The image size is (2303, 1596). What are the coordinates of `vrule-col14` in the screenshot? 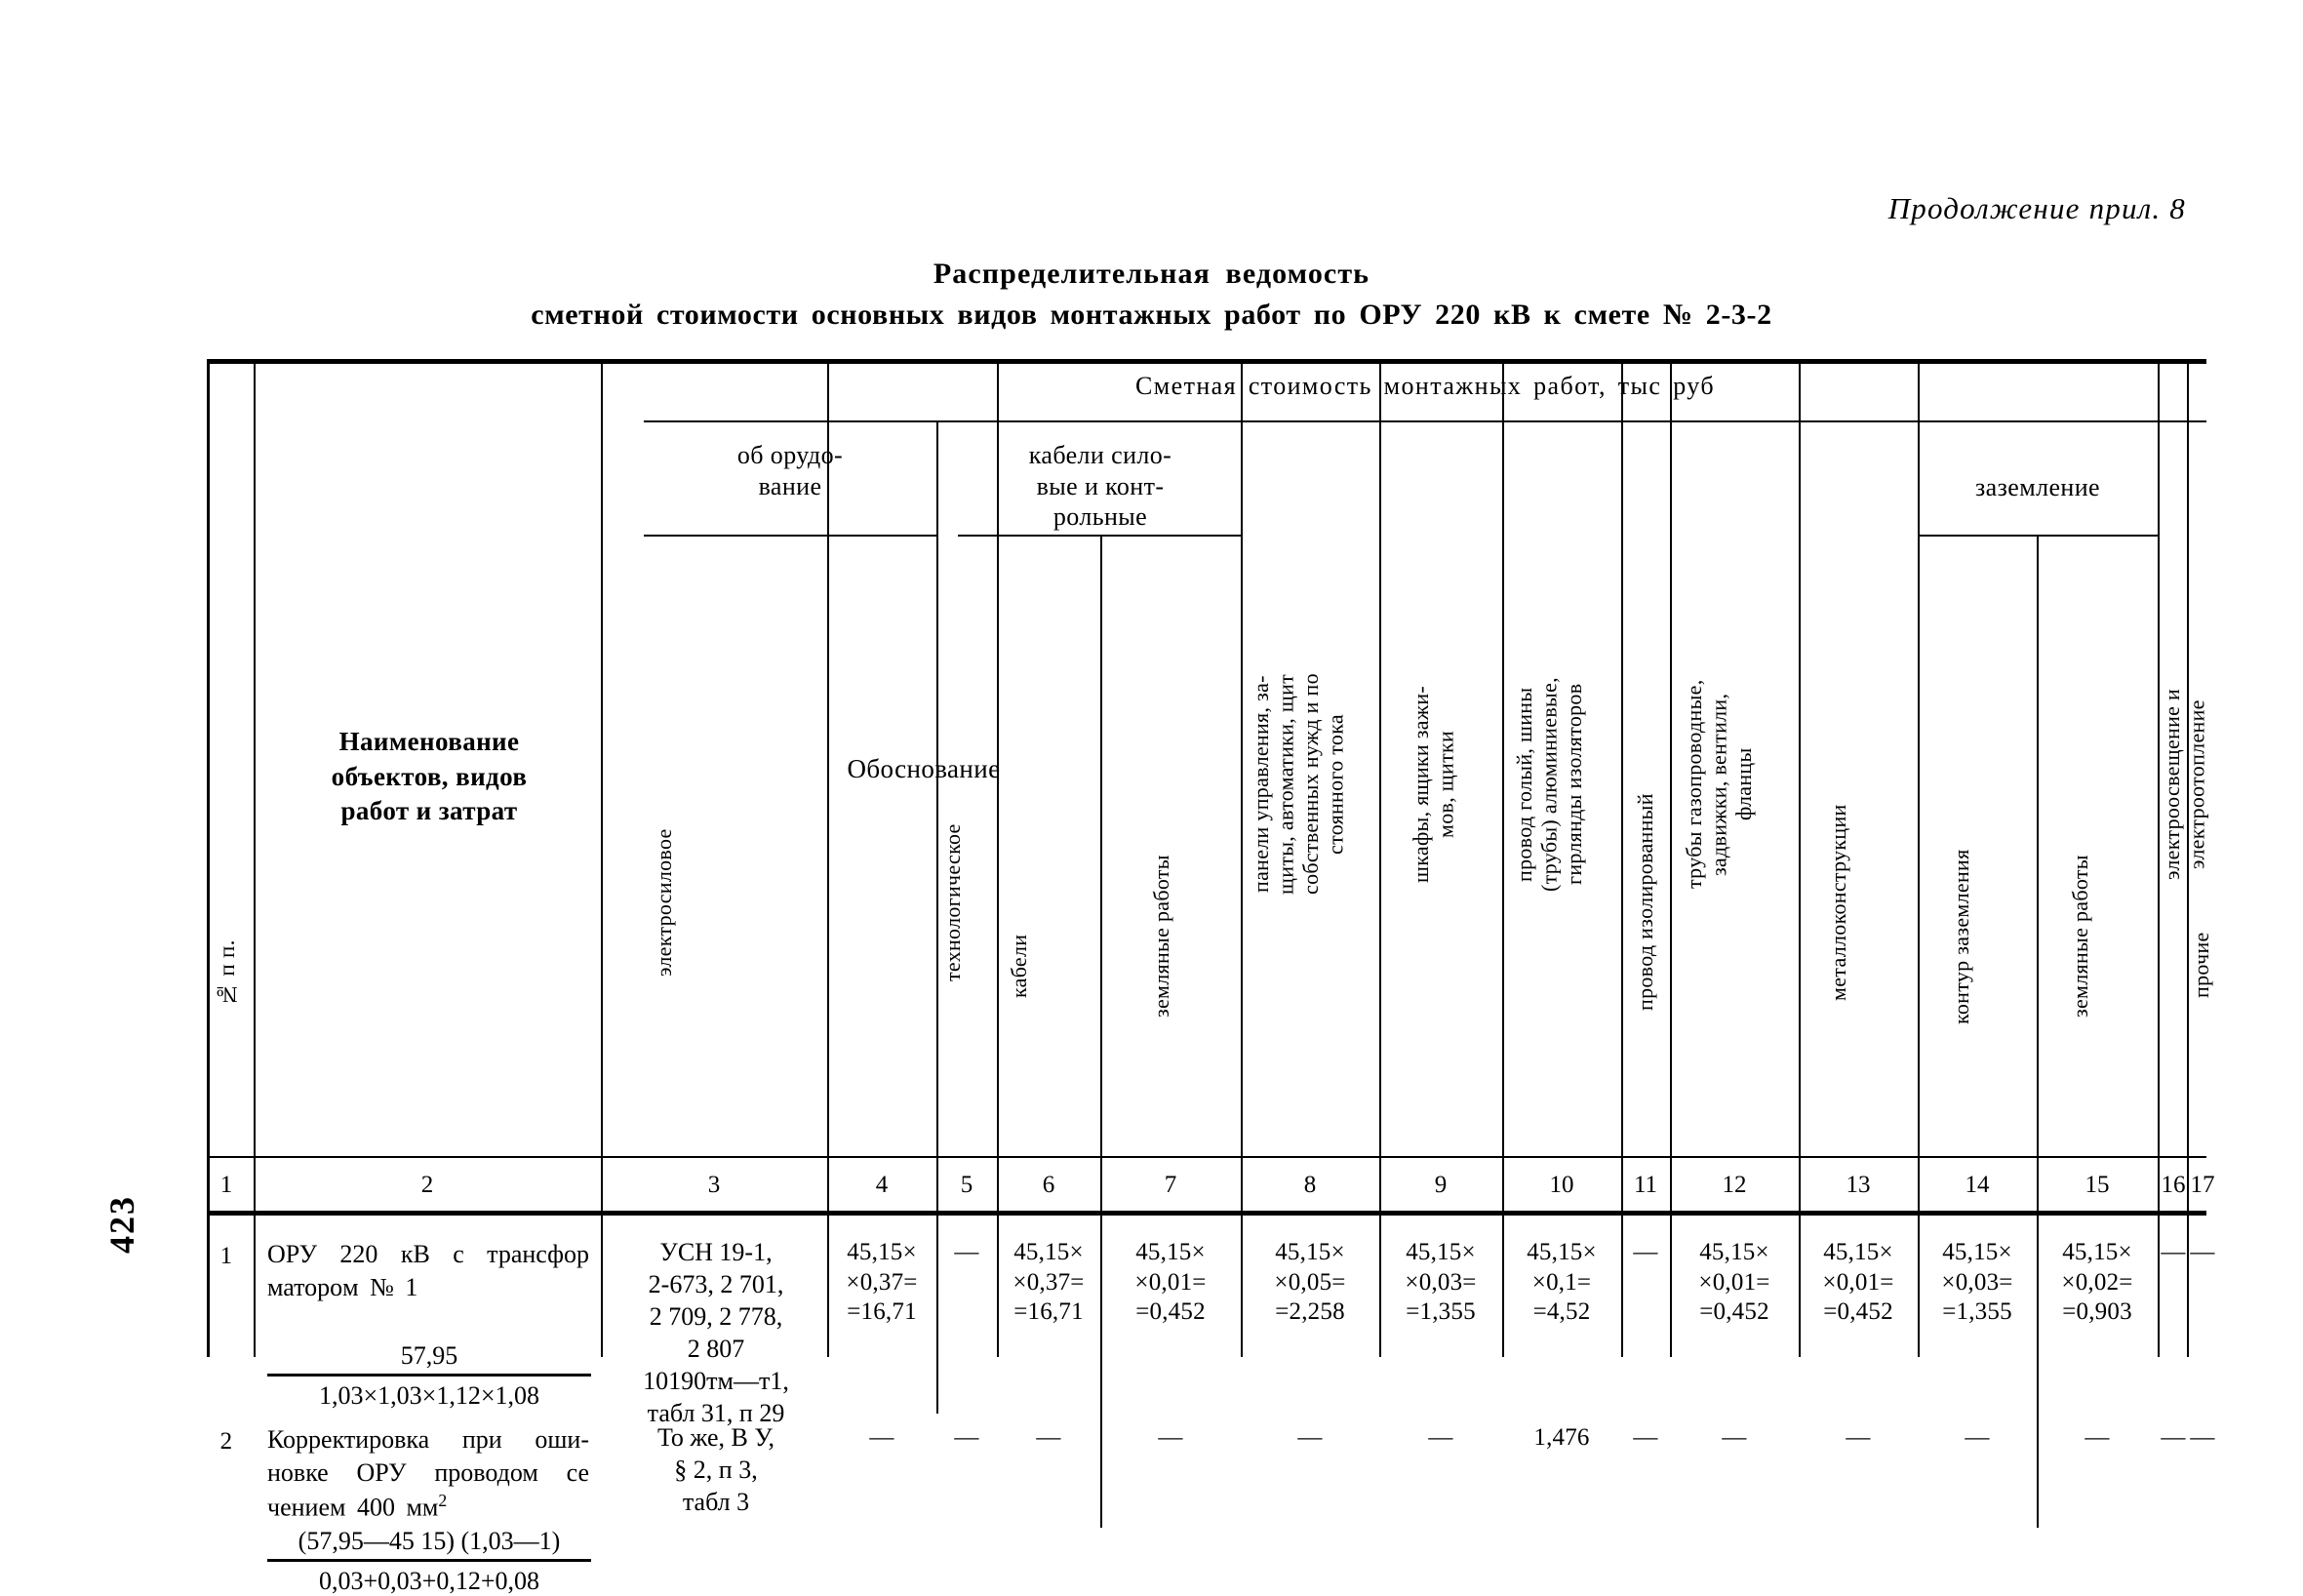 It's located at (2038, 1031).